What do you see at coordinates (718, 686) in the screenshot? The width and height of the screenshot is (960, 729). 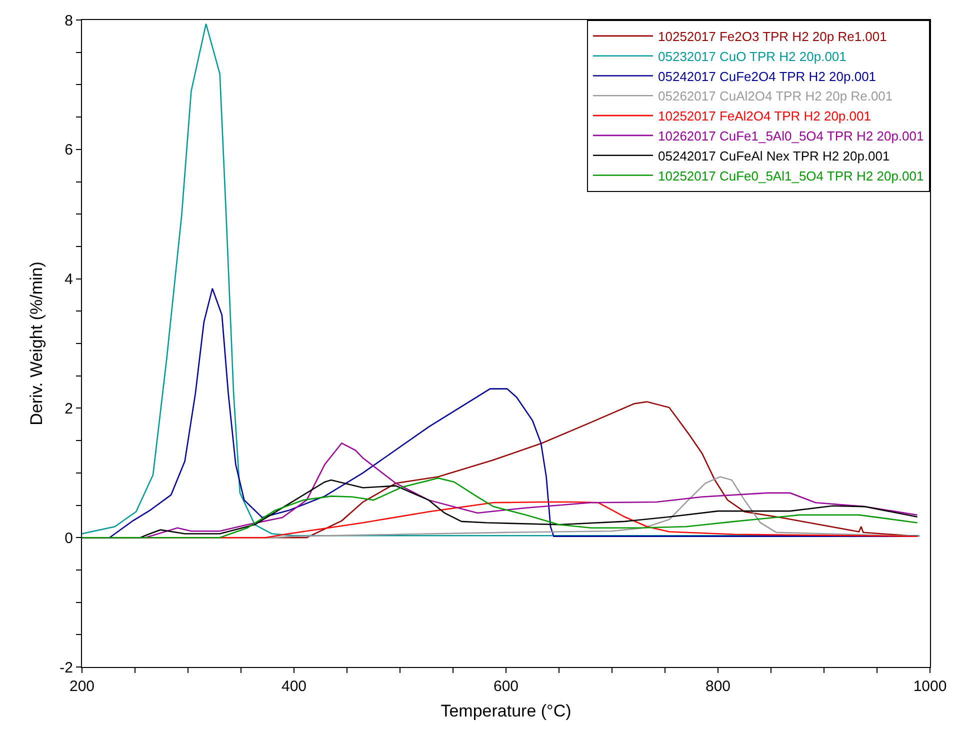 I see `x-tick-label: 800` at bounding box center [718, 686].